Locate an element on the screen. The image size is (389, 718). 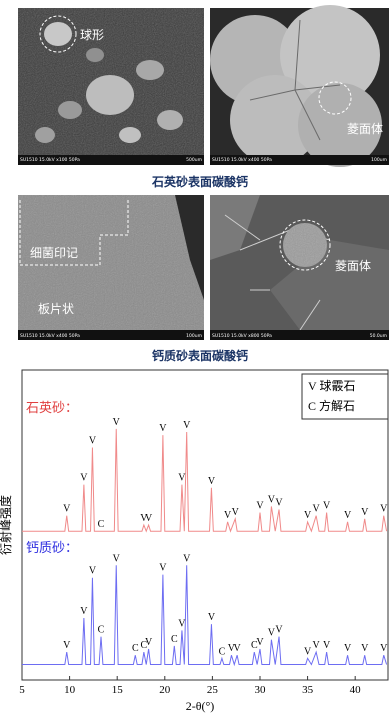
x-tick-label: 35 is located at coordinates (308, 690).